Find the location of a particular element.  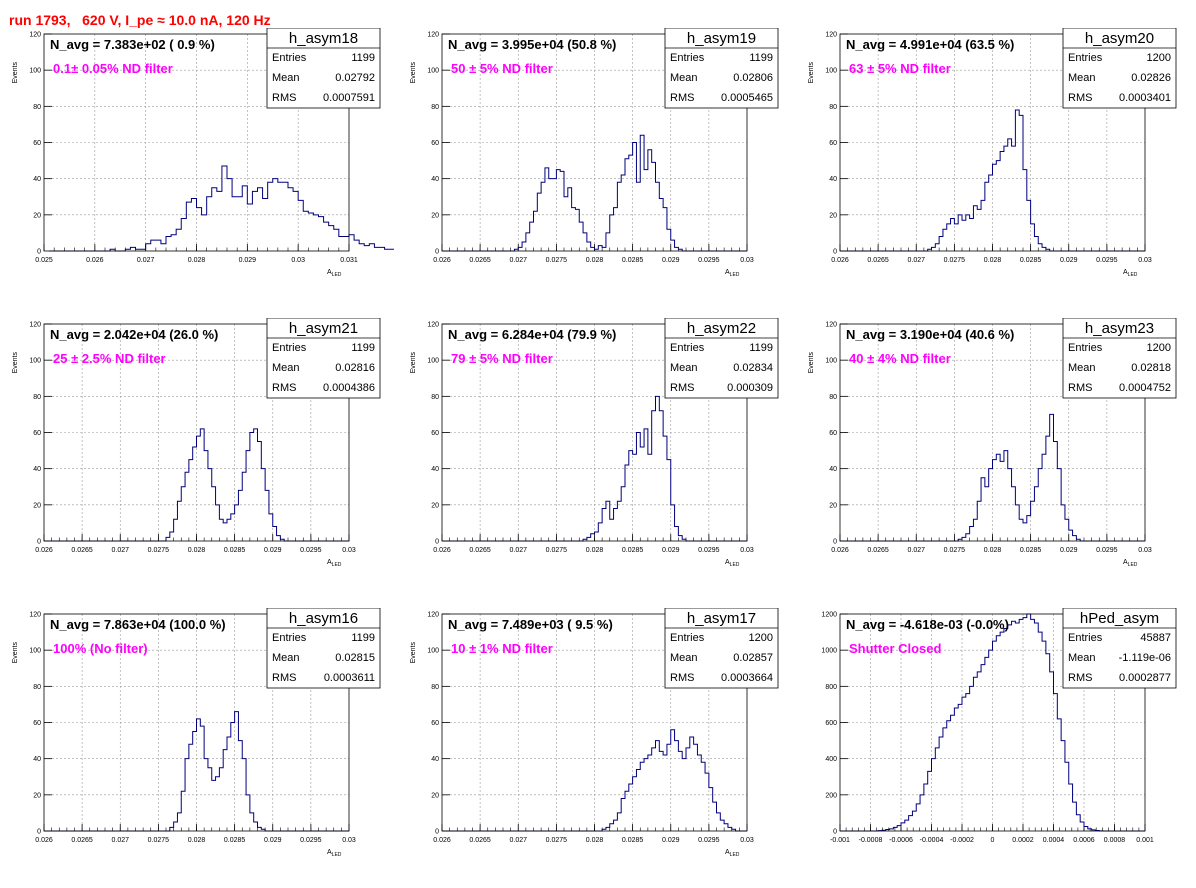

stats-value-rms: 0.0003611 is located at coordinates (349, 678).